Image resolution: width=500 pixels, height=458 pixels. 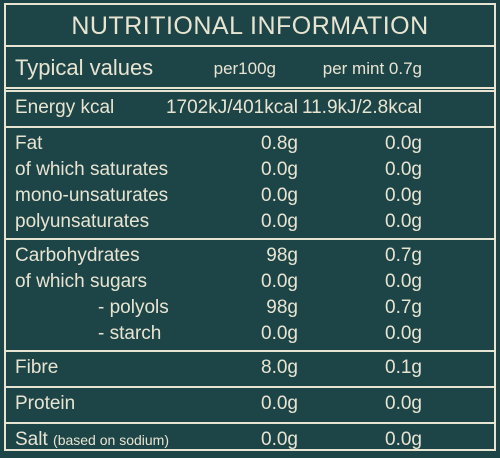 I want to click on row-label: Carbohydrates, so click(x=77, y=256).